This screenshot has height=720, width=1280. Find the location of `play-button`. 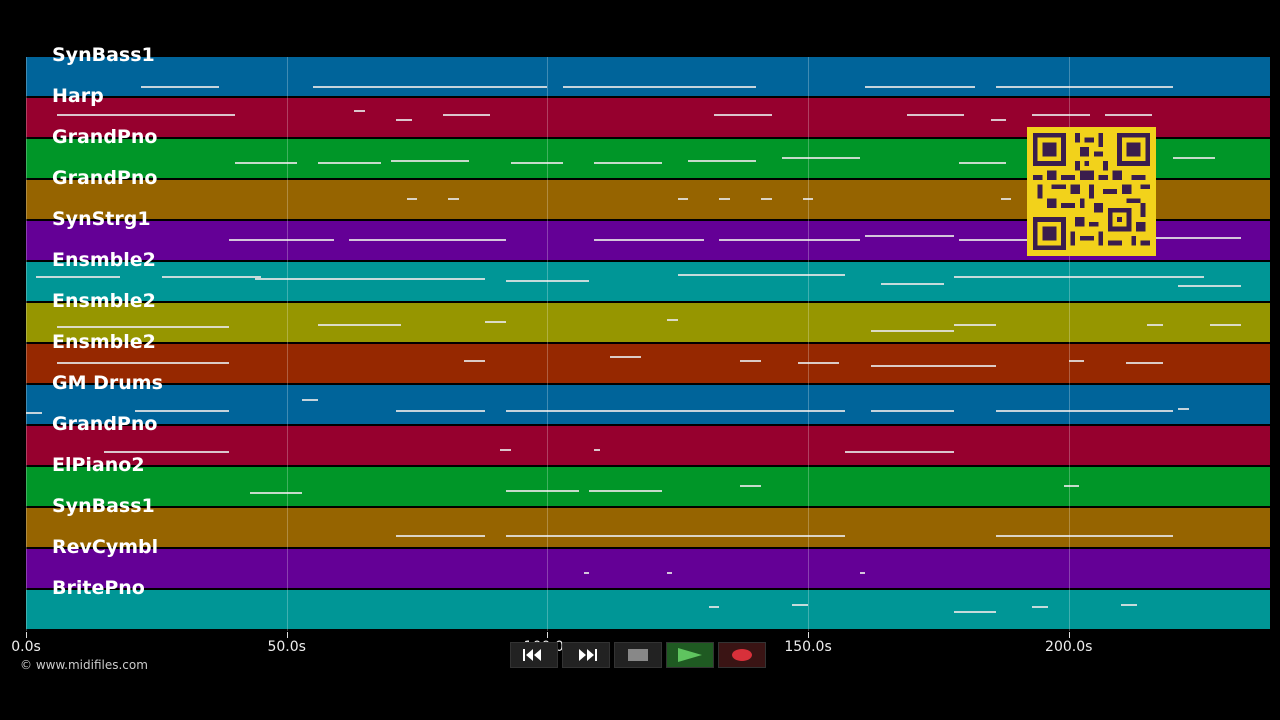

play-button is located at coordinates (690, 655).